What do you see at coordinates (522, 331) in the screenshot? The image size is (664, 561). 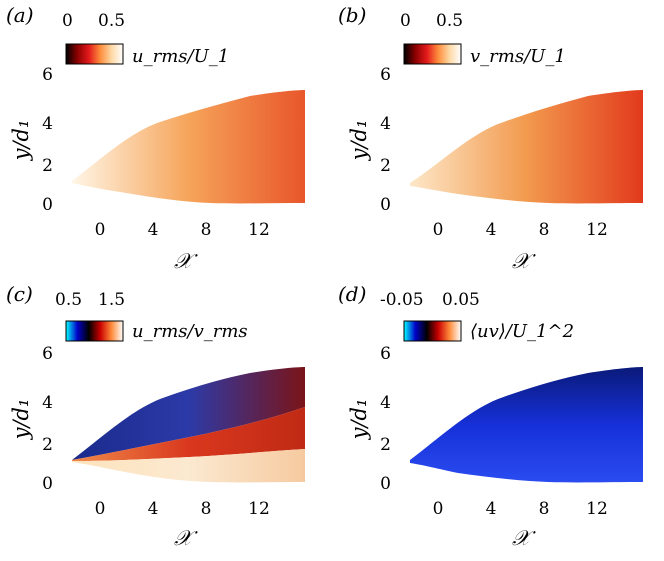 I see `colorbar-label: ⟨uv⟩/U_1^2` at bounding box center [522, 331].